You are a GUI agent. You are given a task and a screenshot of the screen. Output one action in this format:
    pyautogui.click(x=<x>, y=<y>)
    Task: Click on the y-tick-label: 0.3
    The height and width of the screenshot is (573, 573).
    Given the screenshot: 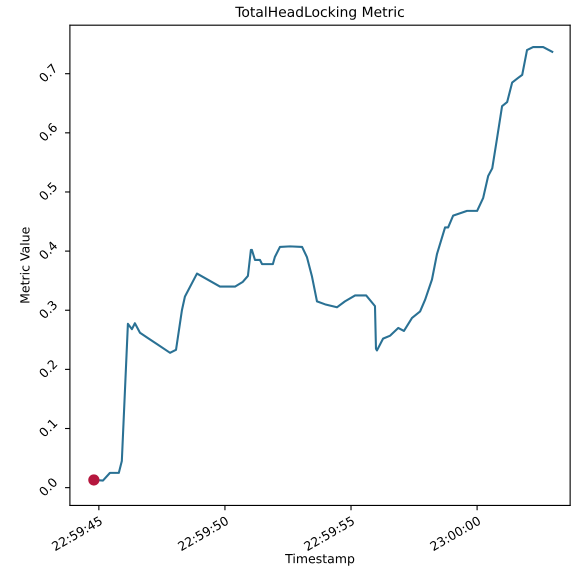 What is the action you would take?
    pyautogui.click(x=48, y=310)
    